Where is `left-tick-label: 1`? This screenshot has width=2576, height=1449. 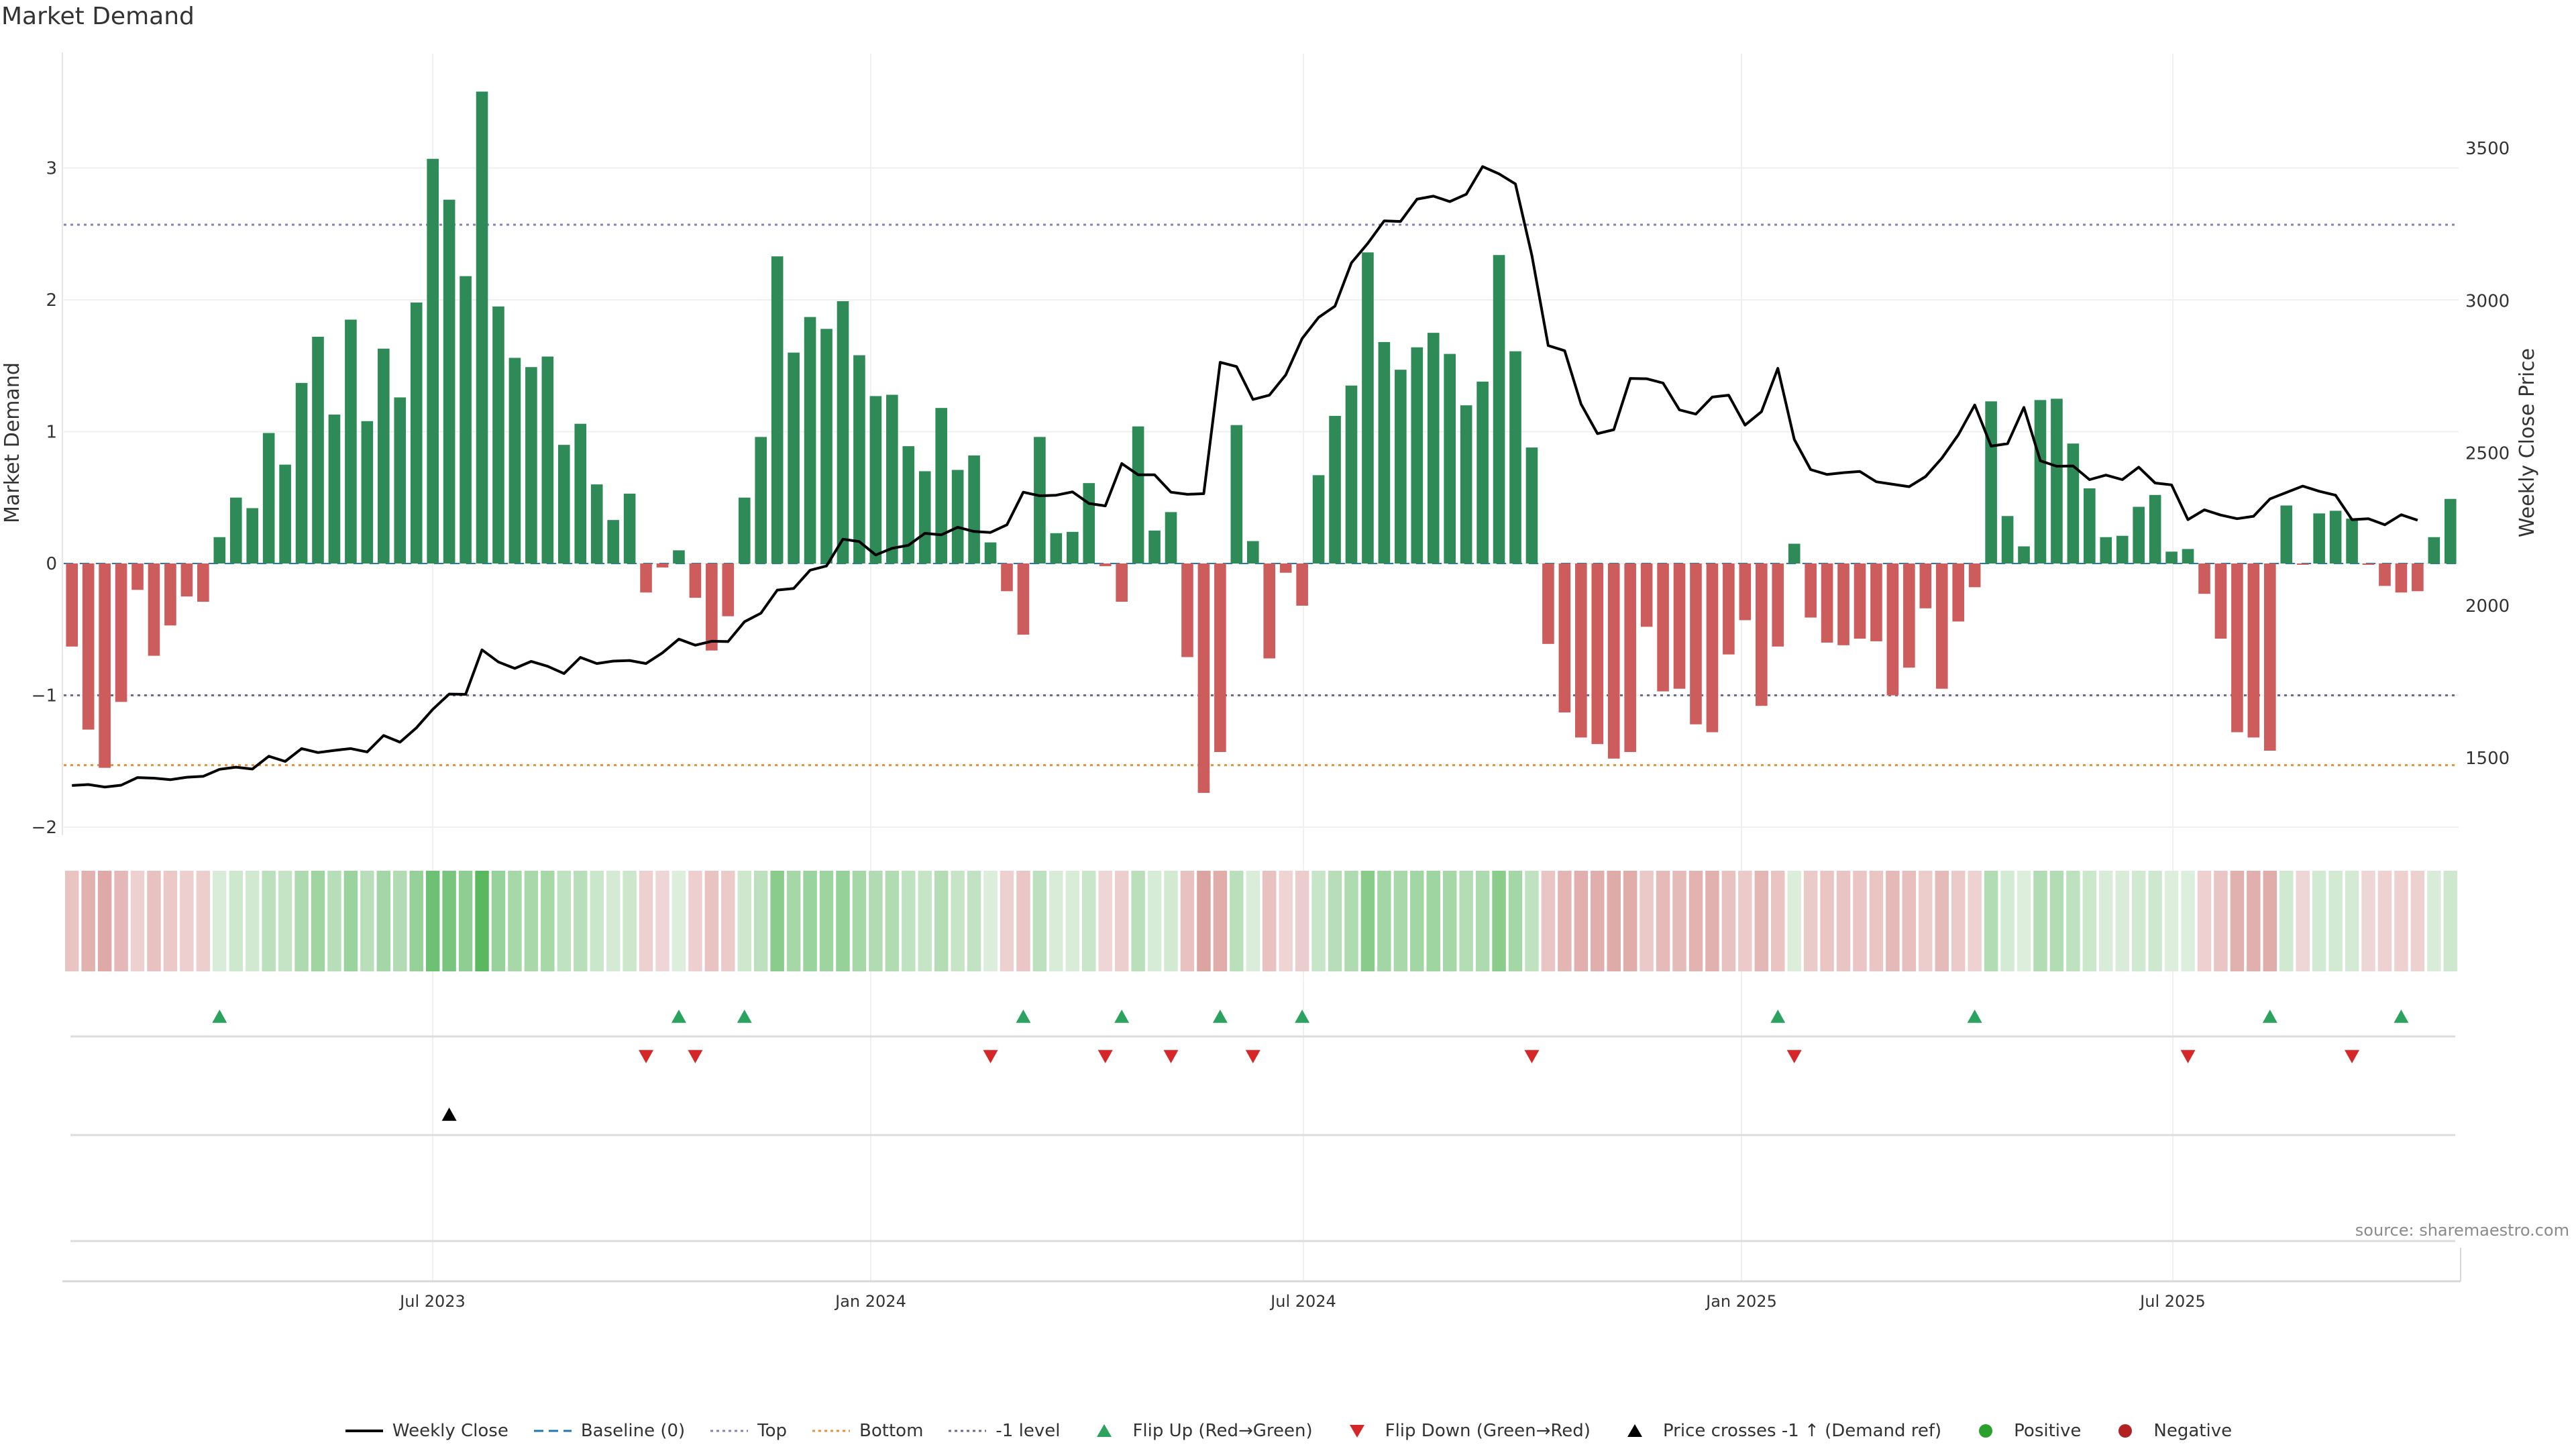
left-tick-label: 1 is located at coordinates (51, 433).